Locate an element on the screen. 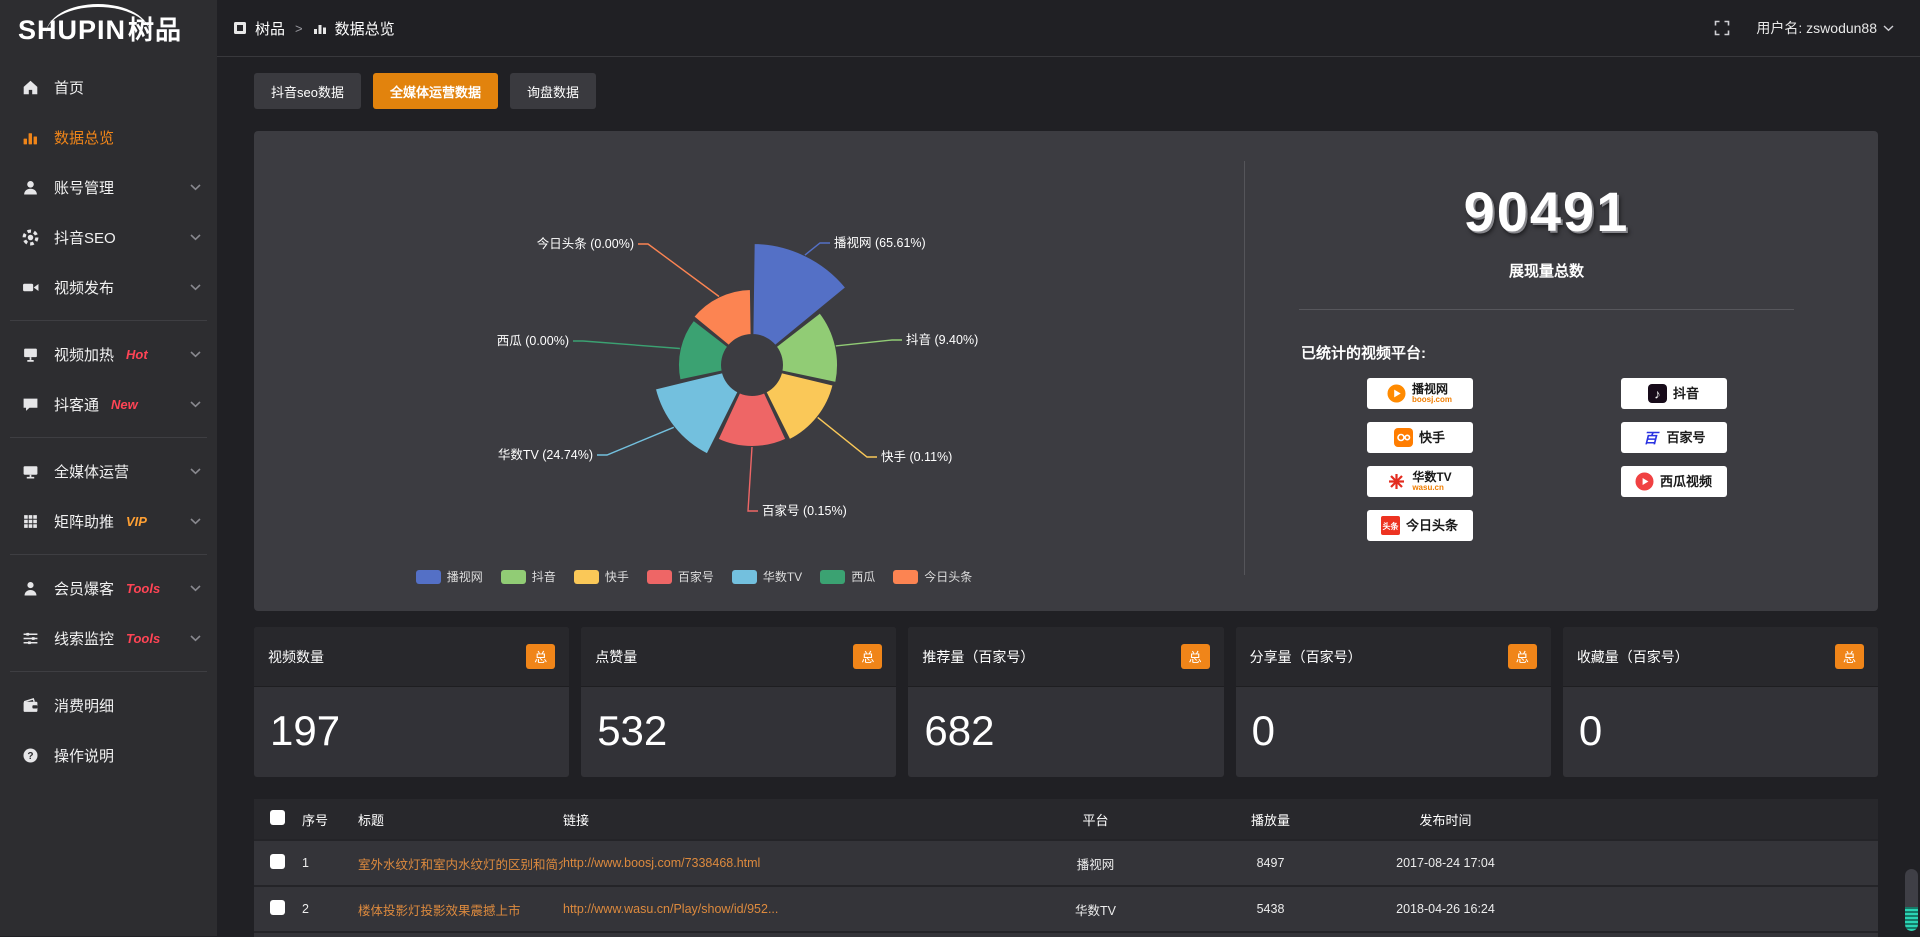 The image size is (1920, 937). legend-item: 快手 is located at coordinates (601, 576).